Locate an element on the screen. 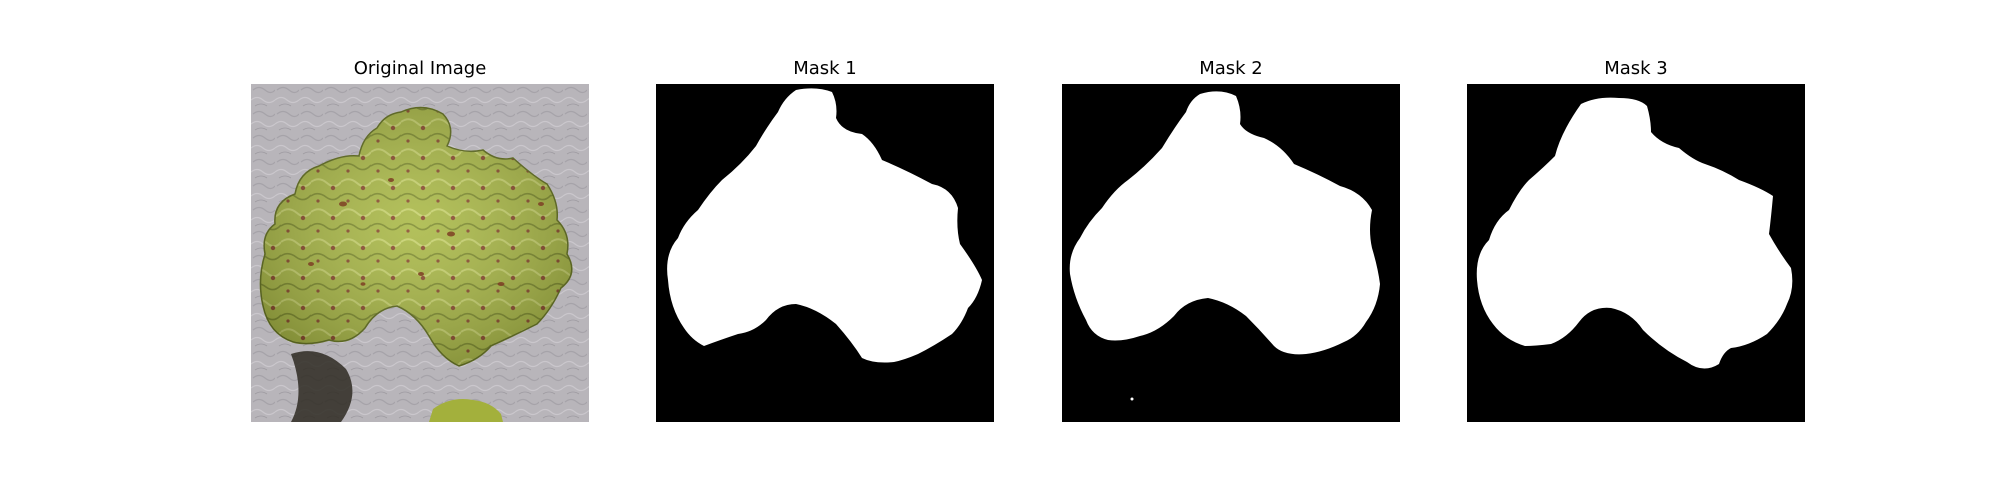 Image resolution: width=2000 pixels, height=500 pixels. panel-title: Original Image is located at coordinates (420, 68).